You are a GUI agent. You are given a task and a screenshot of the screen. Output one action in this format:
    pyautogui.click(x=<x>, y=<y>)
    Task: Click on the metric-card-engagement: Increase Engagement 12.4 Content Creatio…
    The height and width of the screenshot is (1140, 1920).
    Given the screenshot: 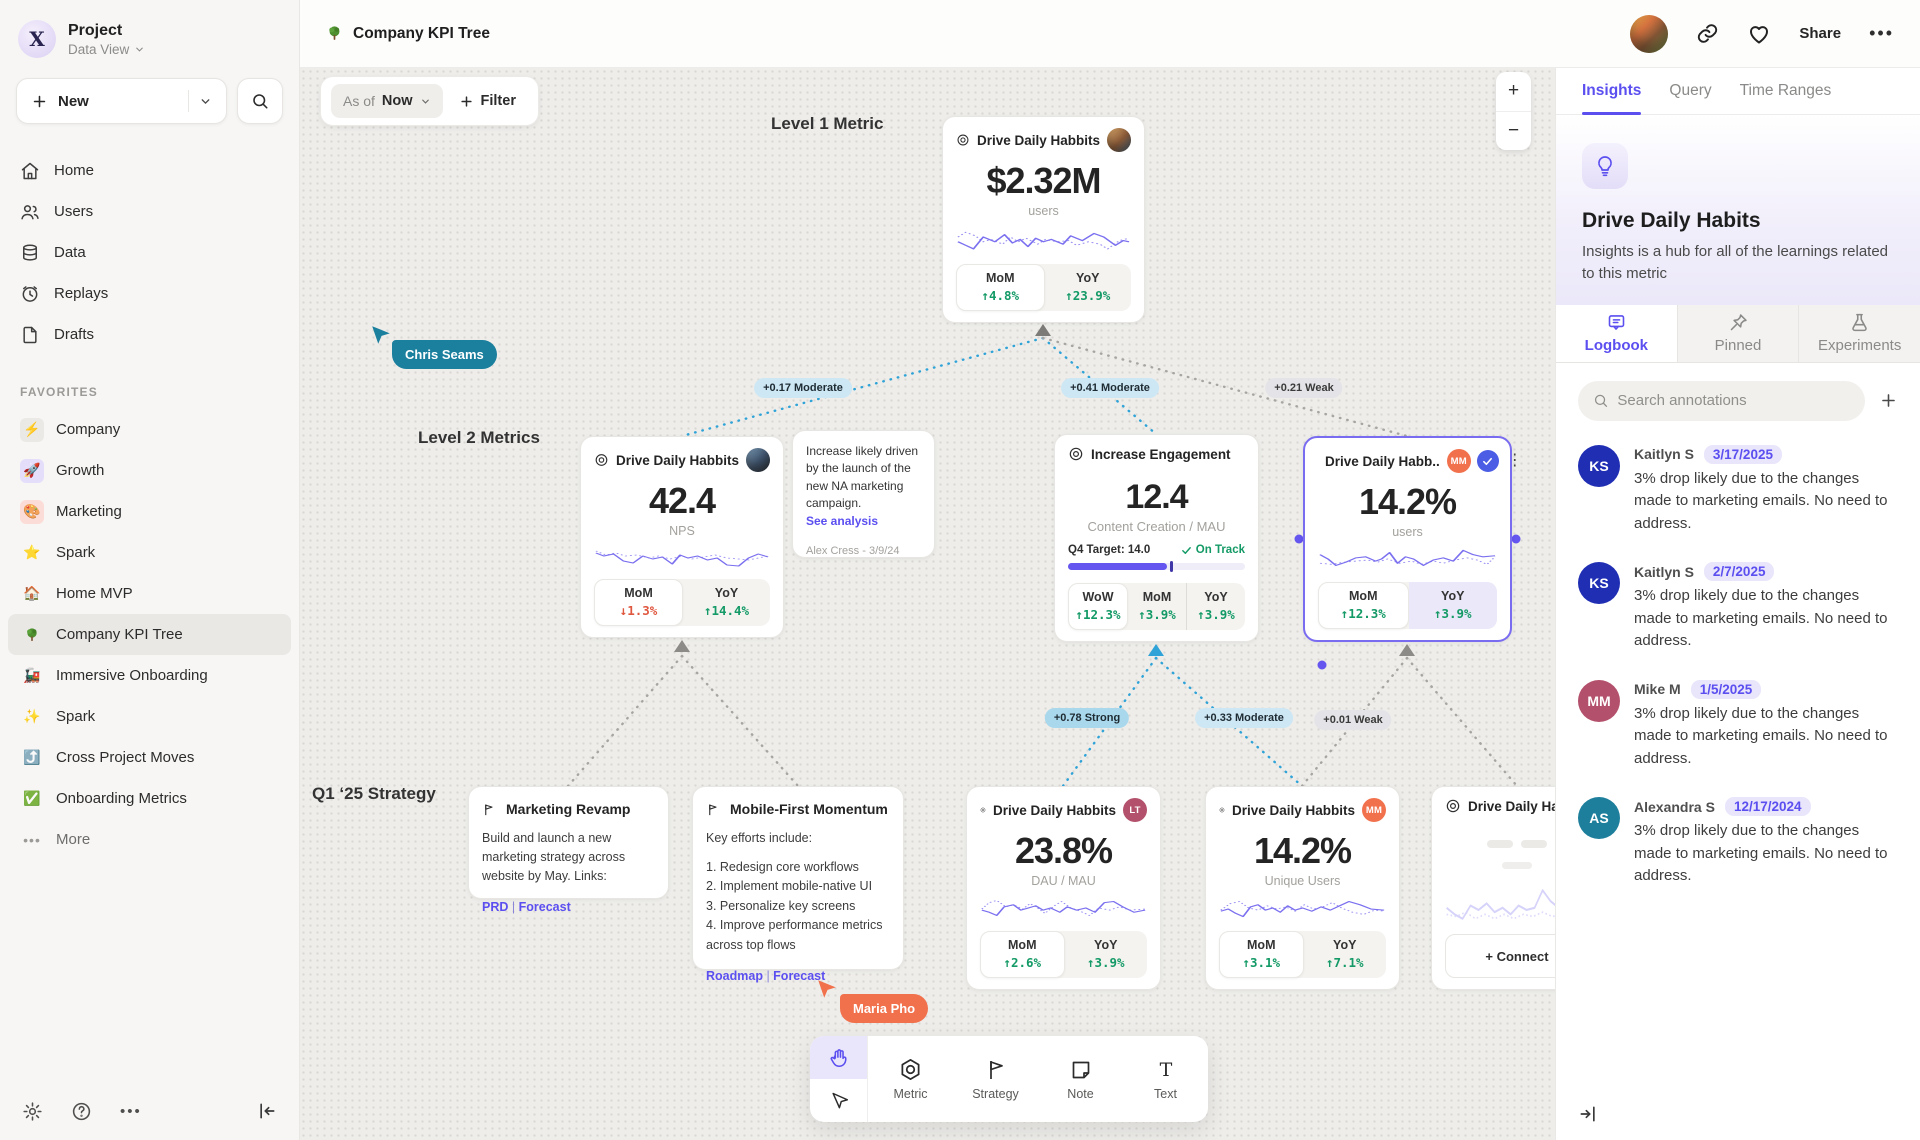 What is the action you would take?
    pyautogui.click(x=1156, y=538)
    